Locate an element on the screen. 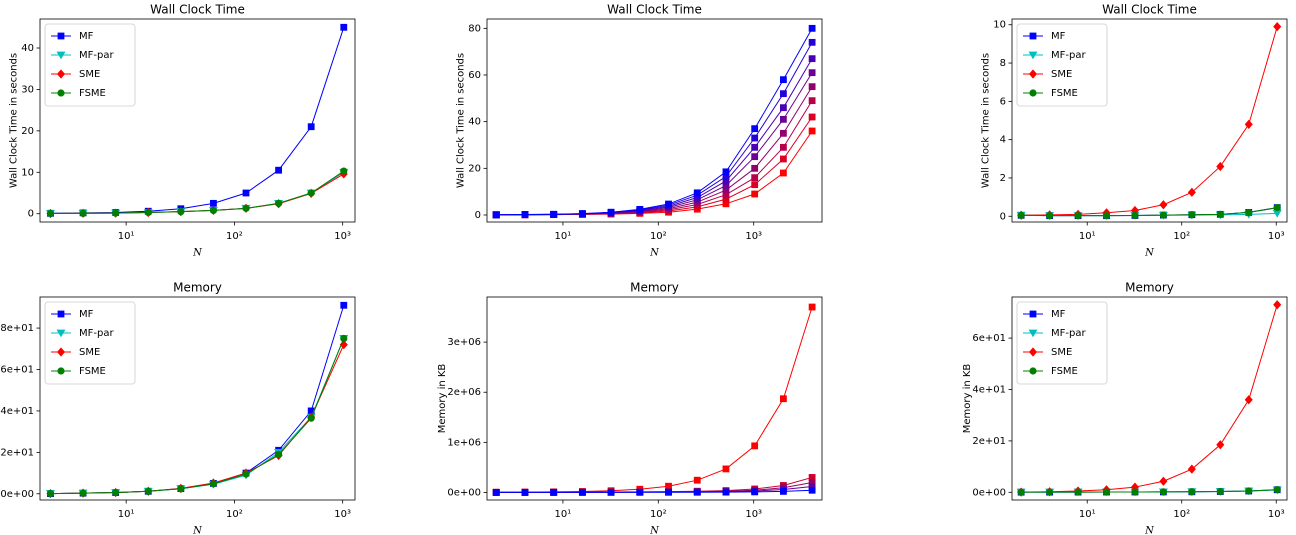  y-axis-label: Wall Clock Time in seconds is located at coordinates (986, 120).